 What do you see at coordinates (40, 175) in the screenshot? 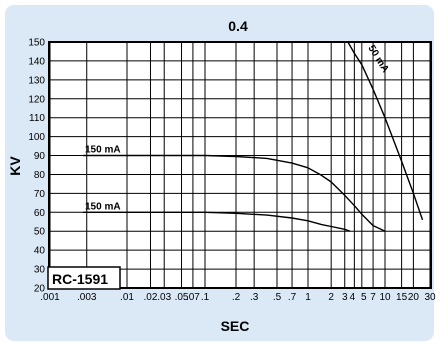
I see `y-tick-label: 80` at bounding box center [40, 175].